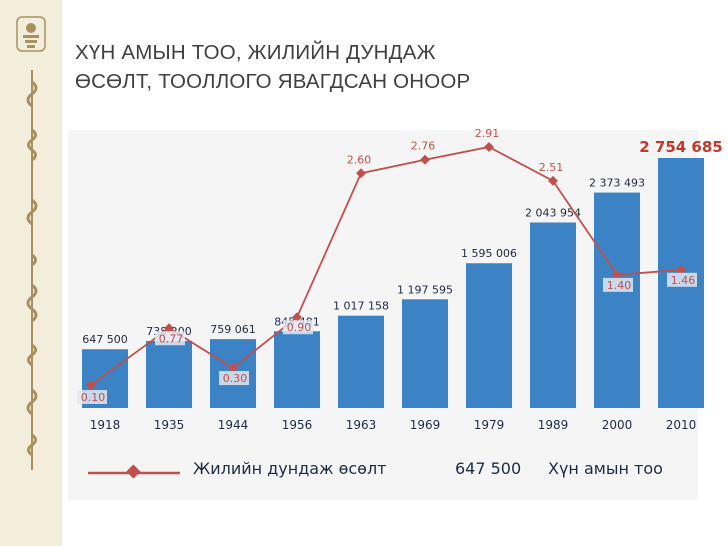 This screenshot has width=728, height=546. I want to click on growth-value-label-1918: 0.10, so click(93, 397).